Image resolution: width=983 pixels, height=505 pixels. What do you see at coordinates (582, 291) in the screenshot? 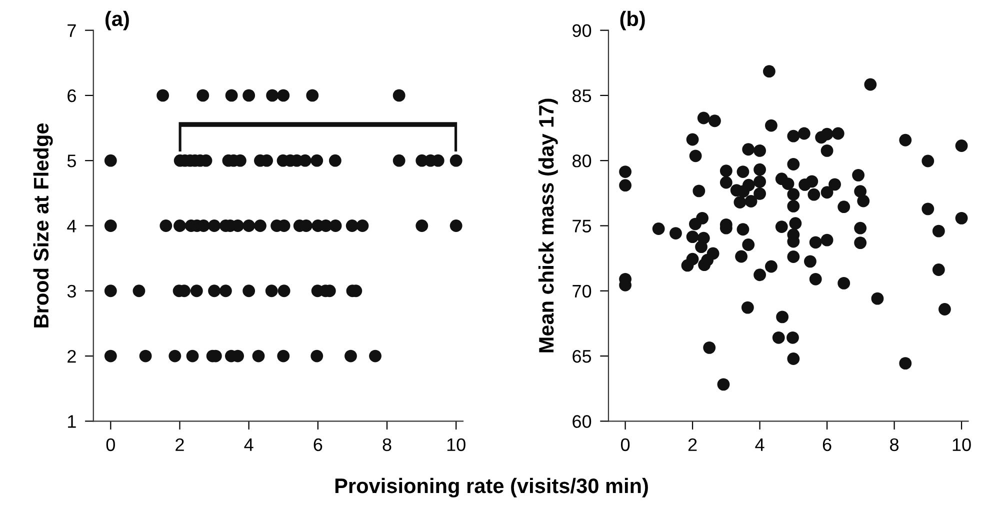
I see `y-tick-label: 70` at bounding box center [582, 291].